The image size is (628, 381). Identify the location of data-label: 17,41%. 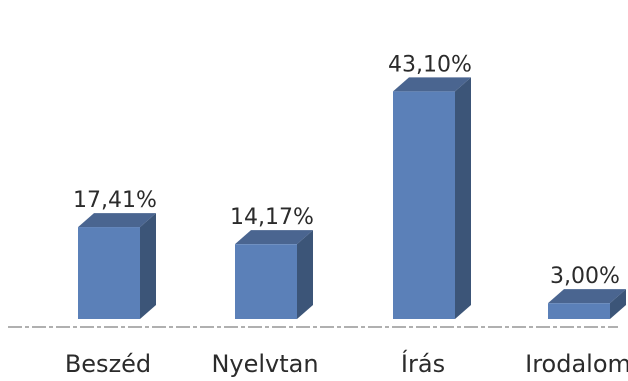
(115, 200).